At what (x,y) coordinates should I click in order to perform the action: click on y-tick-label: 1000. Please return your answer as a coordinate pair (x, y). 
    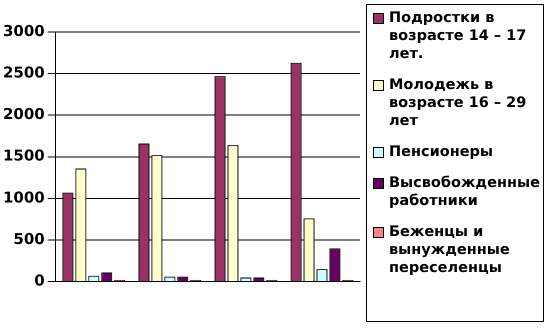
    Looking at the image, I should click on (24, 197).